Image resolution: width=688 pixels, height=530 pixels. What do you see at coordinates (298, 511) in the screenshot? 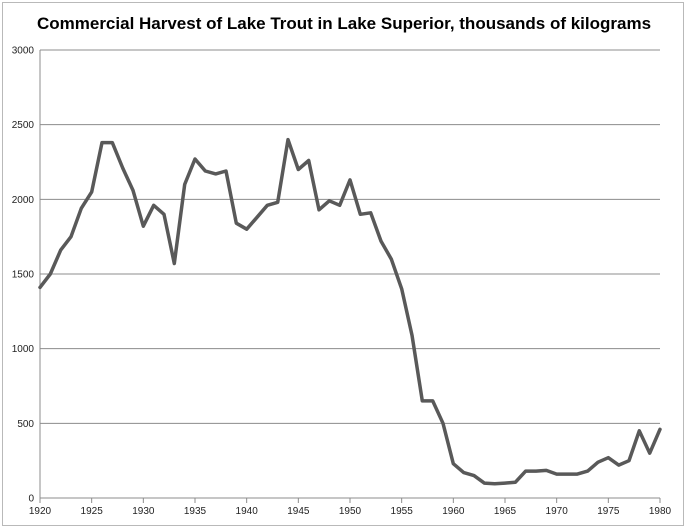
I see `x-tick-label: 1945` at bounding box center [298, 511].